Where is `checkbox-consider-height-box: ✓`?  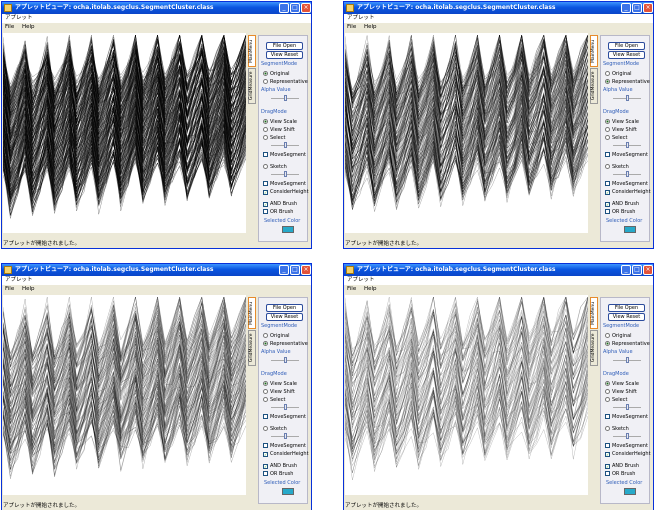 checkbox-consider-height-box: ✓ is located at coordinates (607, 454).